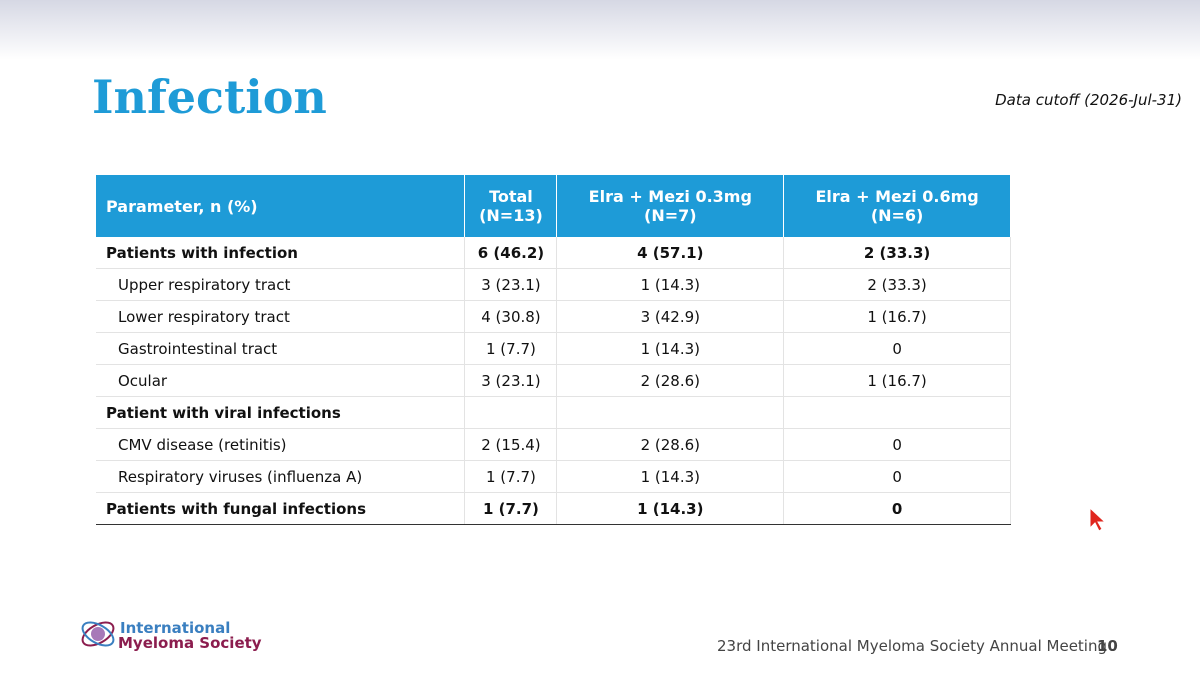  I want to click on column-header: Elra + Mezi 0.6mg (N=6), so click(897, 206).